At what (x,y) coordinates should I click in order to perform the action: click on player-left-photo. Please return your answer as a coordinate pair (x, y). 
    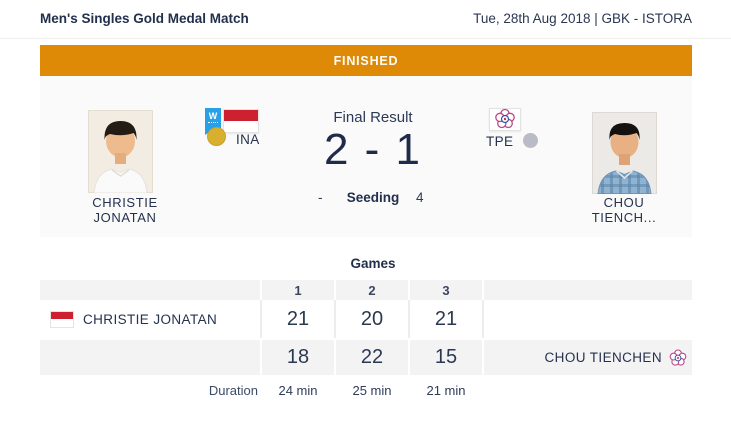
    Looking at the image, I should click on (120, 151).